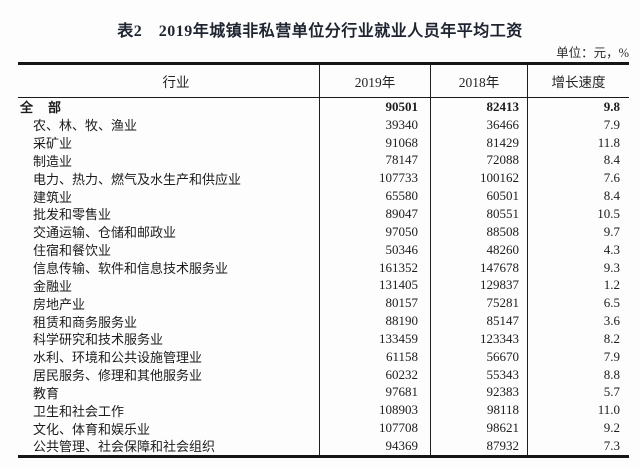  What do you see at coordinates (478, 214) in the screenshot?
I see `value-2018-cell: 80551` at bounding box center [478, 214].